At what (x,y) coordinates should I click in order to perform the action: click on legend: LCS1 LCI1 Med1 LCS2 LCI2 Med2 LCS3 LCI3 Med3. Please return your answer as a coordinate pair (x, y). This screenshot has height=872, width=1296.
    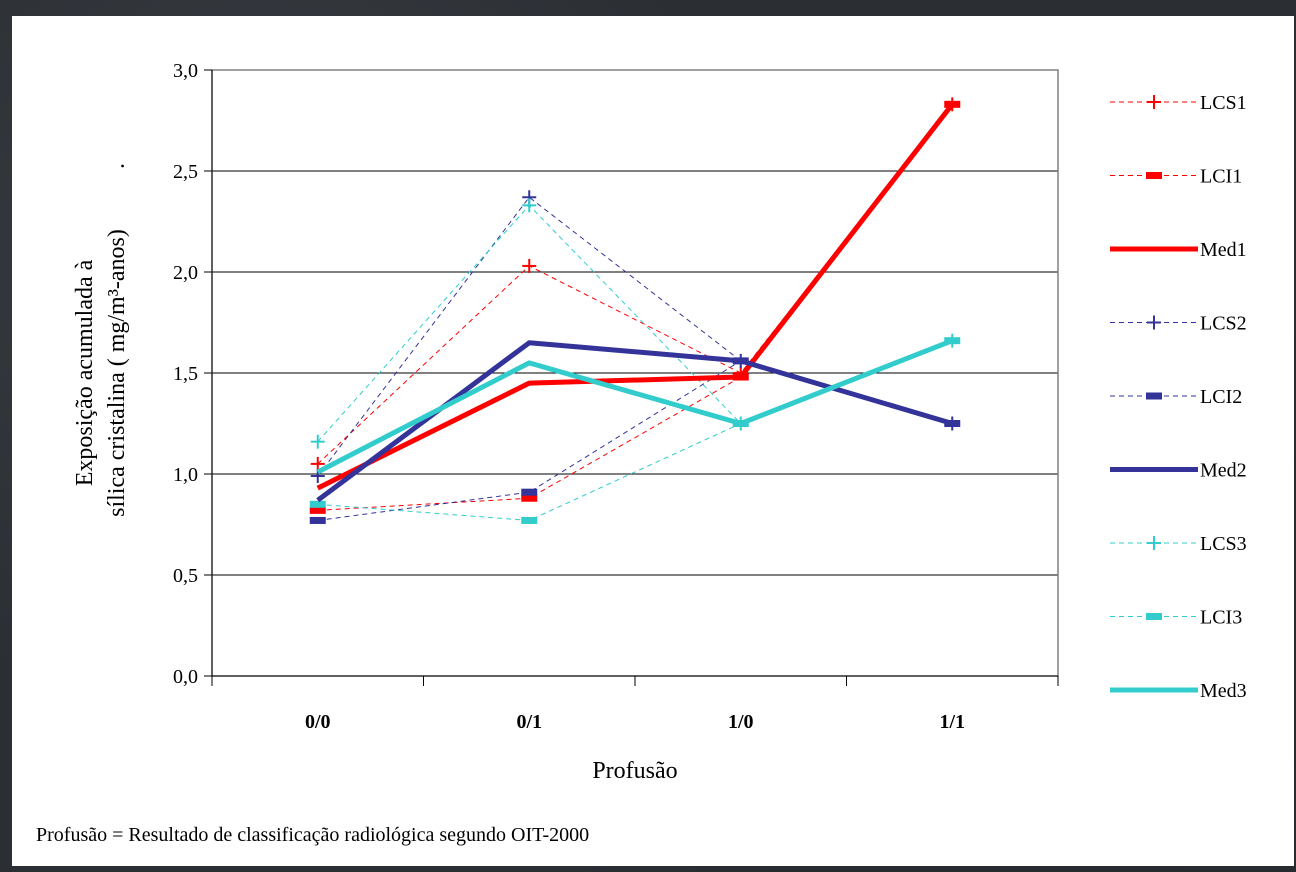
    Looking at the image, I should click on (1178, 397).